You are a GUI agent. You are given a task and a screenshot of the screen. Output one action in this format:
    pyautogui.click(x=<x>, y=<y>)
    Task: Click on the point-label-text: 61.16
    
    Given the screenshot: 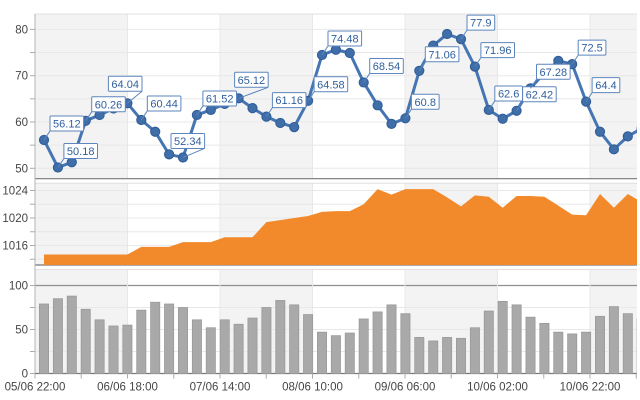 What is the action you would take?
    pyautogui.click(x=289, y=101)
    